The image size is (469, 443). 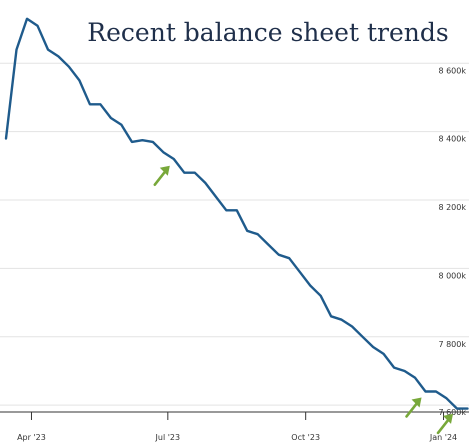 What do you see at coordinates (452, 139) in the screenshot?
I see `y-tick-label: 8 400k` at bounding box center [452, 139].